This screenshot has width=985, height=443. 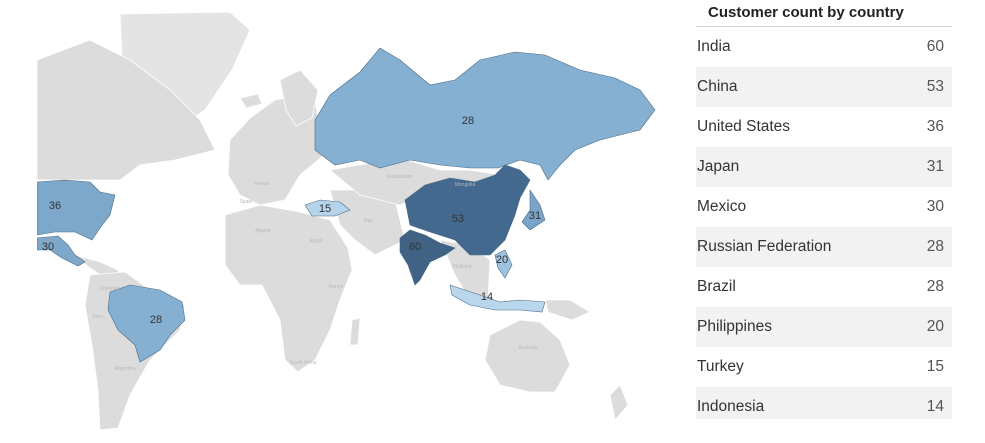 I want to click on map-value-russia: 28, so click(x=468, y=121).